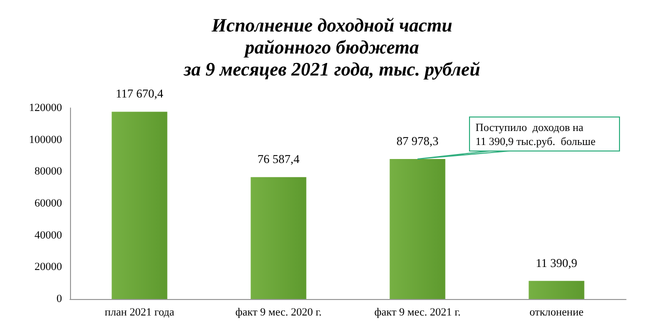  I want to click on y-tick-label: 120000, so click(45, 108).